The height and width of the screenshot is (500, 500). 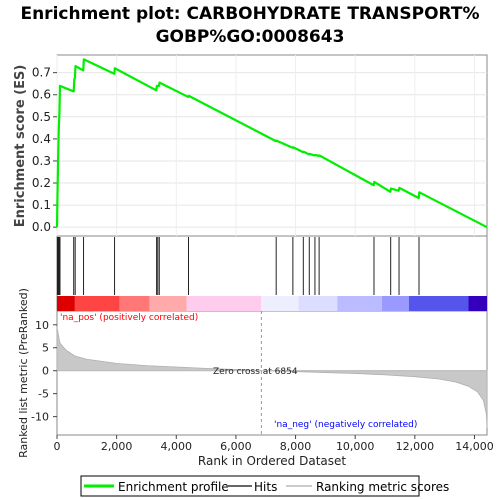 I want to click on x-tick-label: 0, so click(x=57, y=446).